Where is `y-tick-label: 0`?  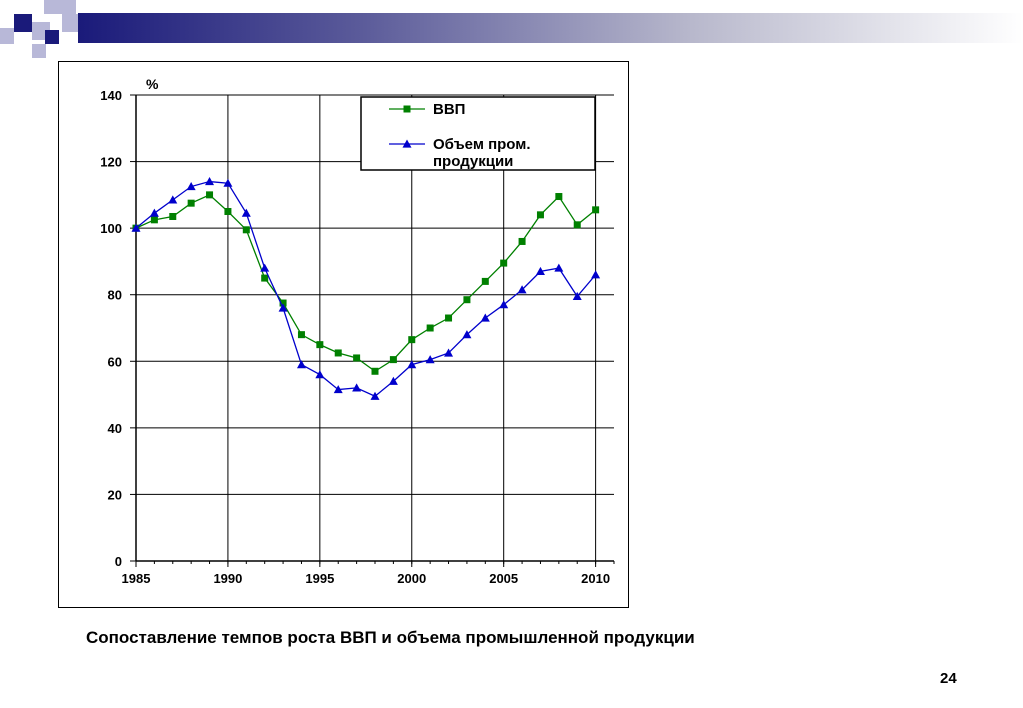
y-tick-label: 0 is located at coordinates (118, 561).